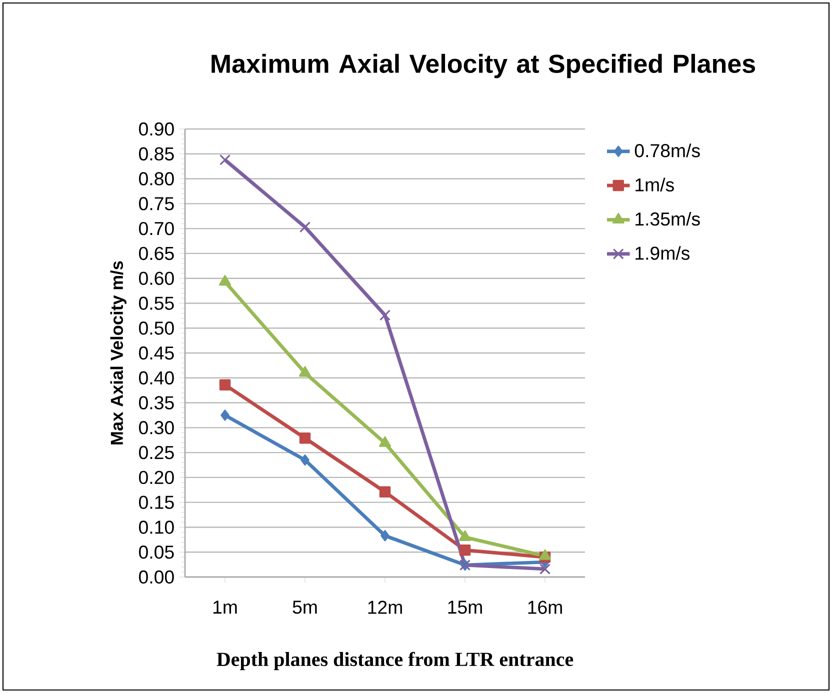  I want to click on y-tick-label: 0.30, so click(156, 427).